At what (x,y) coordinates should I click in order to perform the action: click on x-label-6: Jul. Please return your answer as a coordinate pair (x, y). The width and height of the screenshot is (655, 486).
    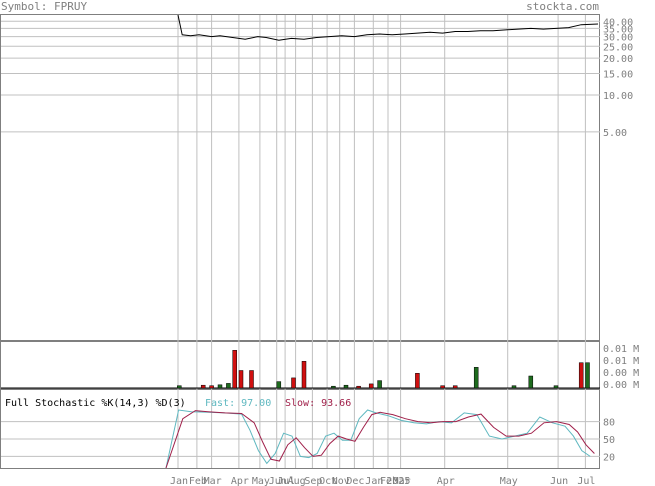
    Looking at the image, I should click on (286, 481).